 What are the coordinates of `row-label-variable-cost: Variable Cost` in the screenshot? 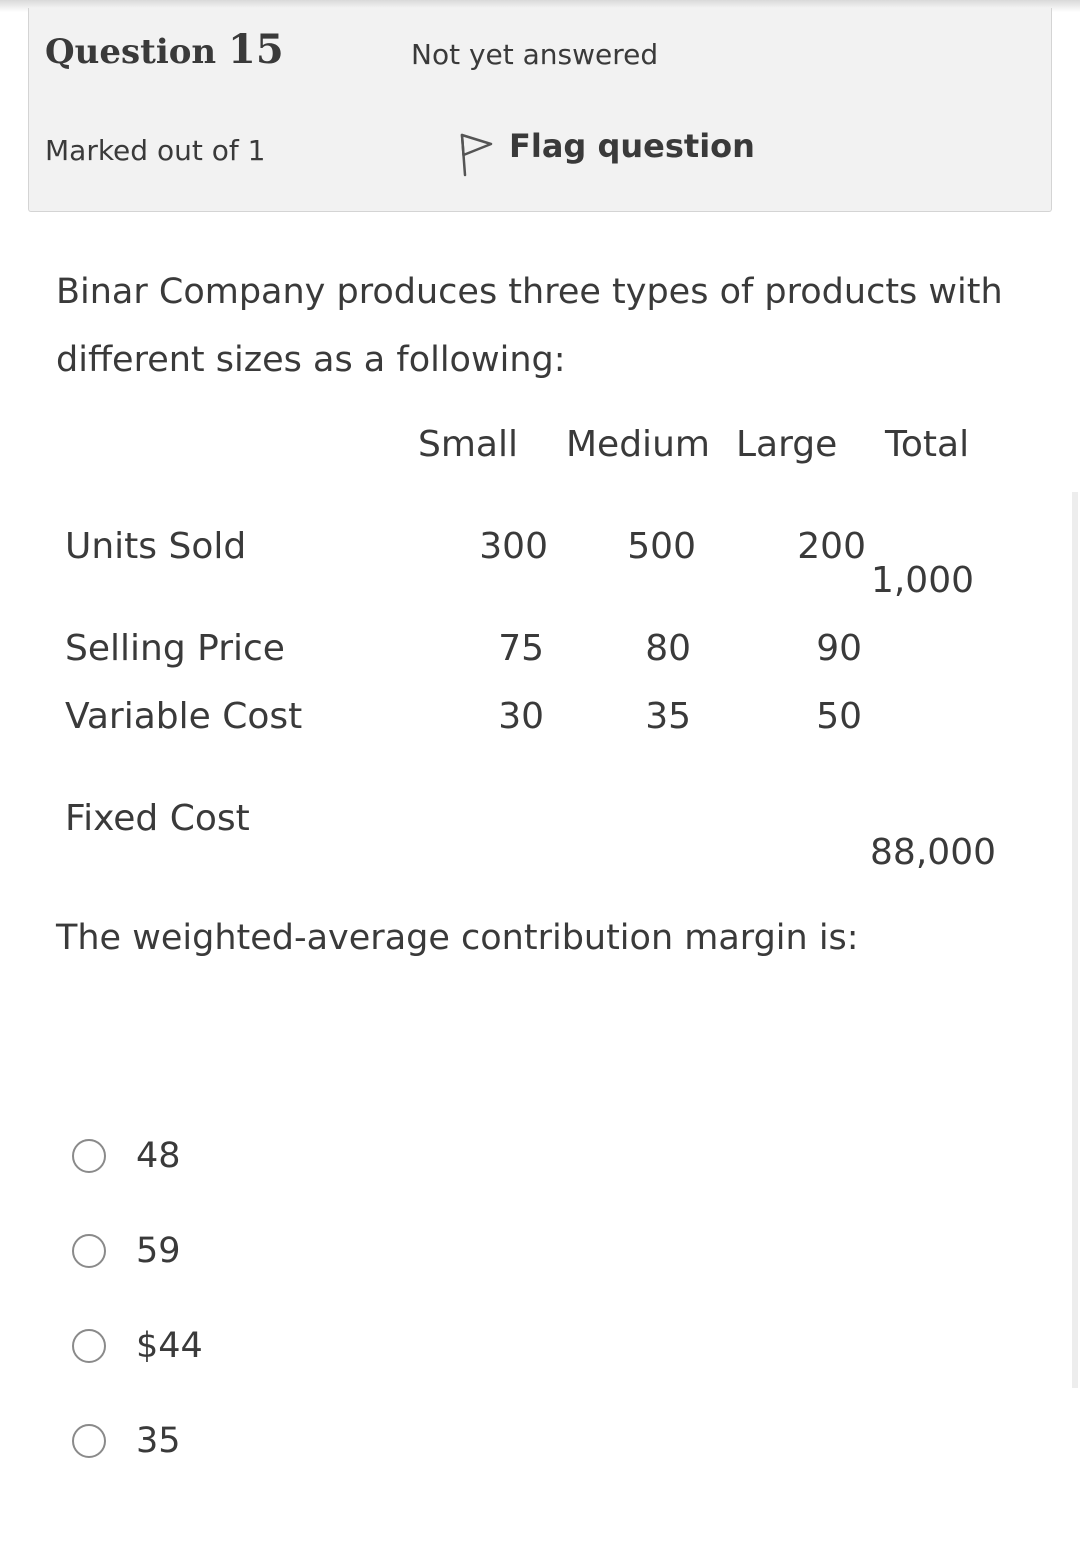 It's located at (184, 716).